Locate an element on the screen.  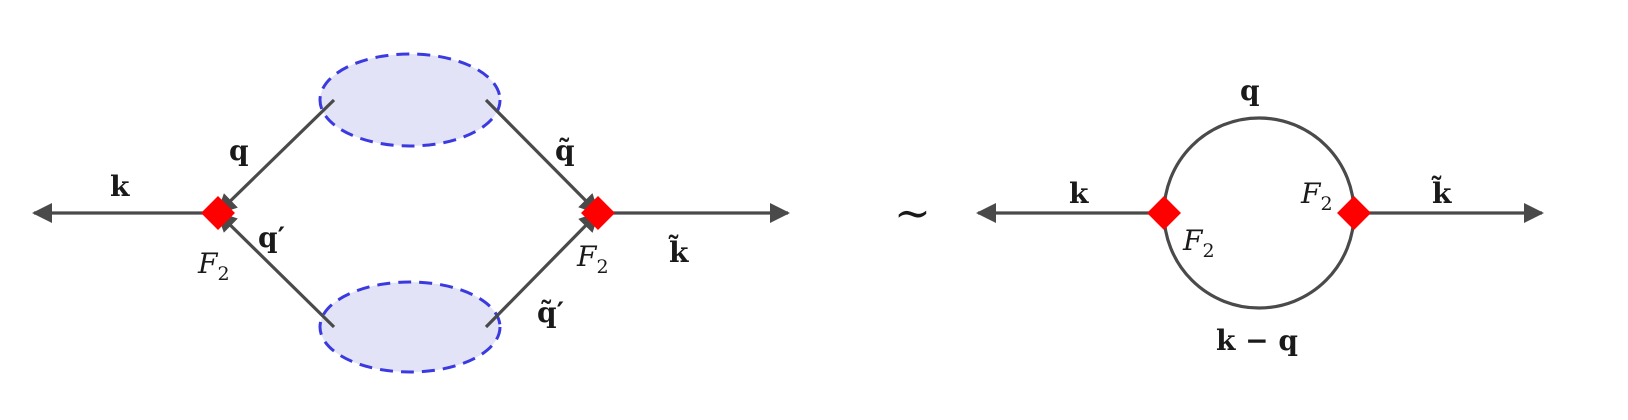
label-q-tilde: q̃ is located at coordinates (565, 150).